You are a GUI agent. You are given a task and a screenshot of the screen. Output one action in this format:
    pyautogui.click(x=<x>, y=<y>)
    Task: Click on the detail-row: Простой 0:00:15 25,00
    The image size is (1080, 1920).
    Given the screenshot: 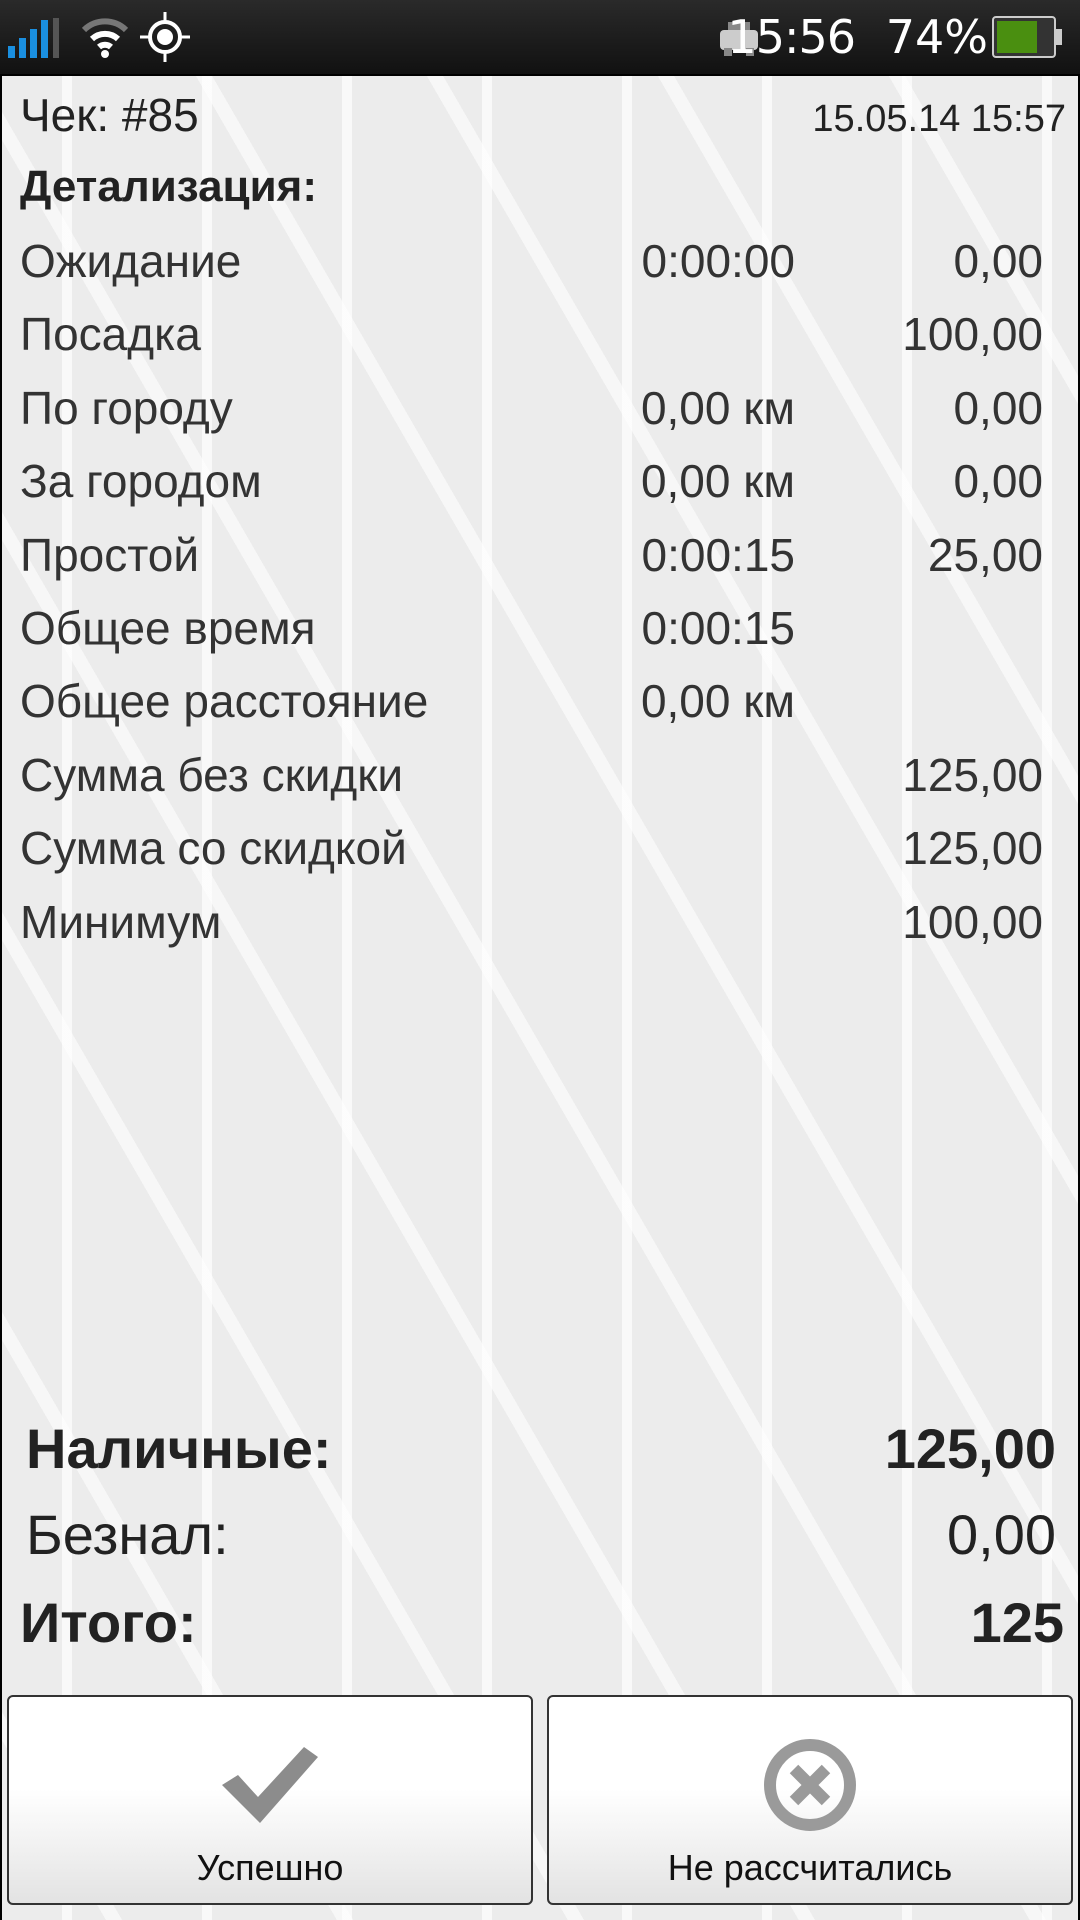 What is the action you would take?
    pyautogui.click(x=540, y=555)
    